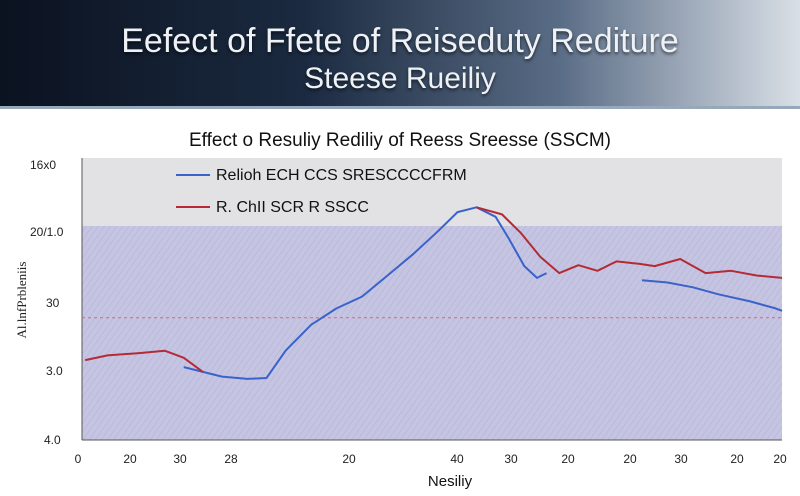  I want to click on legend-label-red: R. ChII SCR R SSCC, so click(292, 207).